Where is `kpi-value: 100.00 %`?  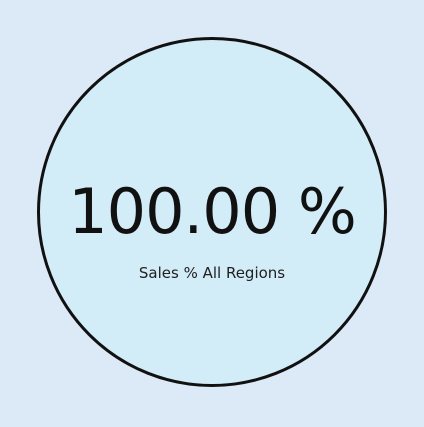 kpi-value: 100.00 % is located at coordinates (212, 211).